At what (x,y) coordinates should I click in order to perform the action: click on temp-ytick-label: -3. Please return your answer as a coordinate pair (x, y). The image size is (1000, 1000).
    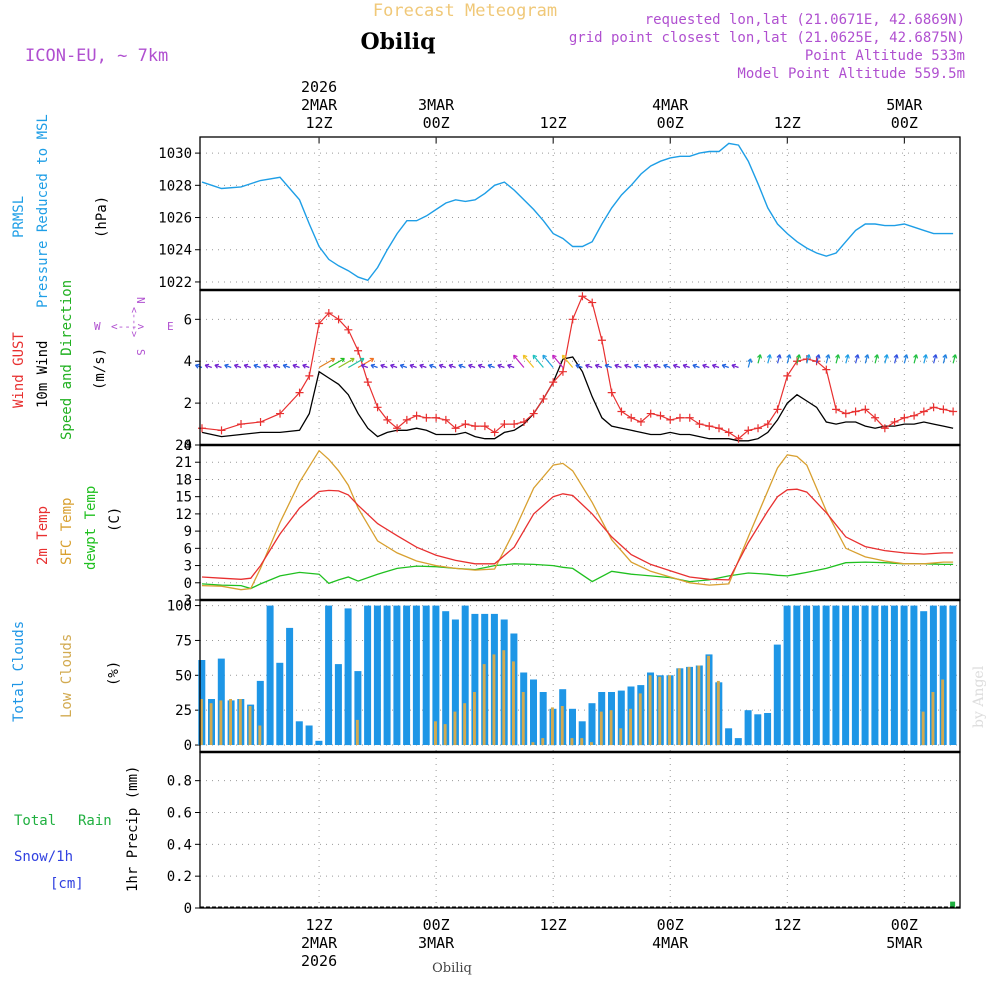
    Looking at the image, I should click on (183, 601).